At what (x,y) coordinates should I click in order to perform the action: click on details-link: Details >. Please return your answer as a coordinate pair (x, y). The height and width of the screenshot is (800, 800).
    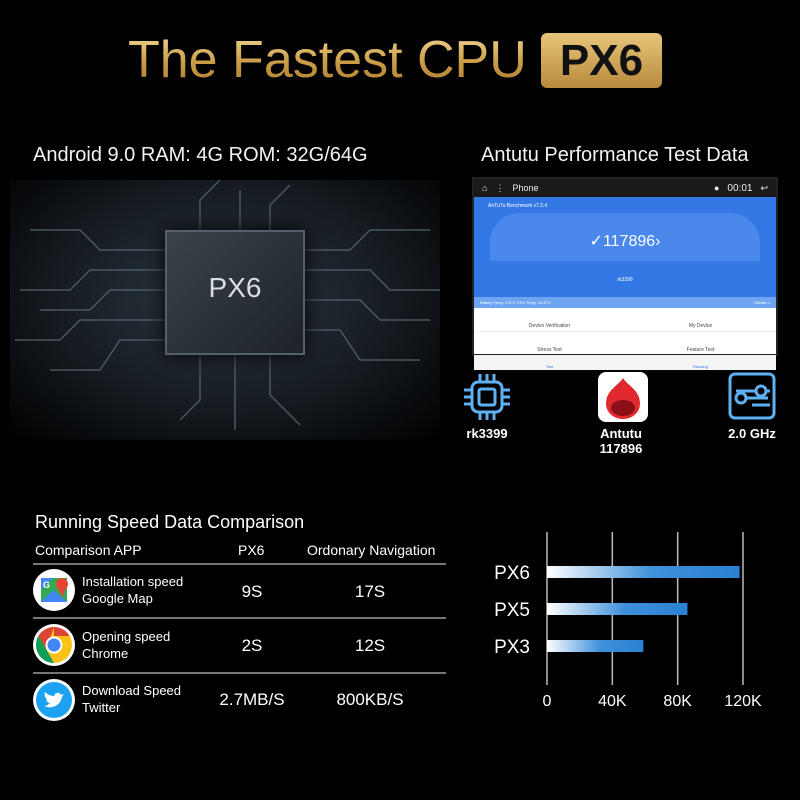
    Looking at the image, I should click on (762, 302).